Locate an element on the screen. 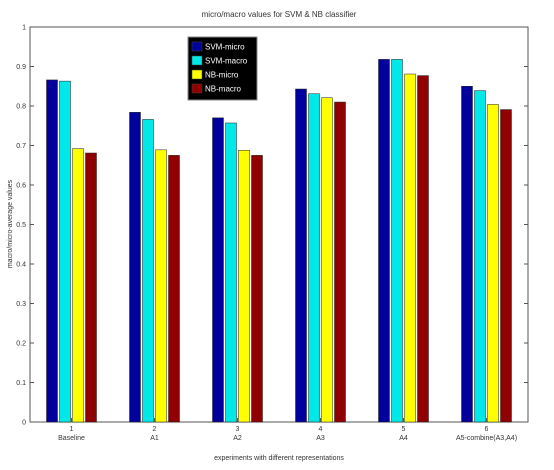  x-axis: 1 Baseline 2 A1 3 A2 4 A3 5 A4 6 A5-combine(A3,A4) is located at coordinates (287, 430).